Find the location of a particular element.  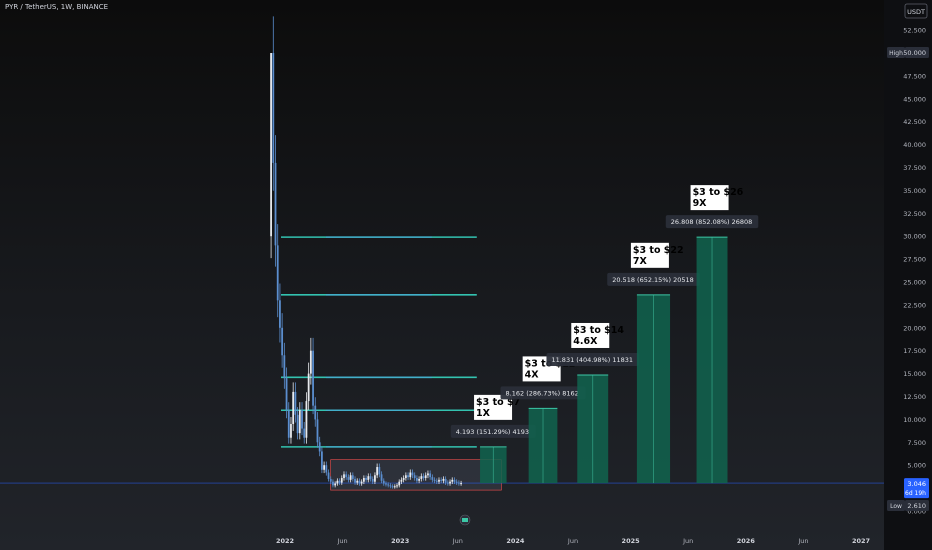

y-tick-label: 20.000 is located at coordinates (914, 328).